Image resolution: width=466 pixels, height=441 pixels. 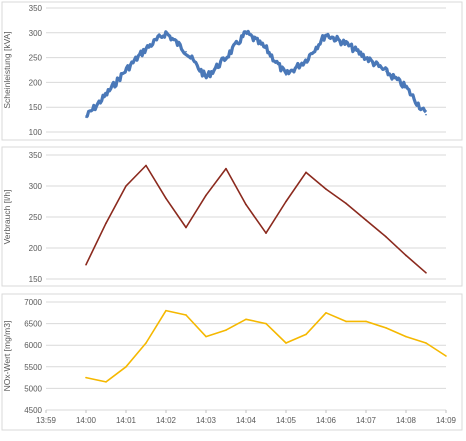 What do you see at coordinates (326, 420) in the screenshot?
I see `x-tick-label: 14:06` at bounding box center [326, 420].